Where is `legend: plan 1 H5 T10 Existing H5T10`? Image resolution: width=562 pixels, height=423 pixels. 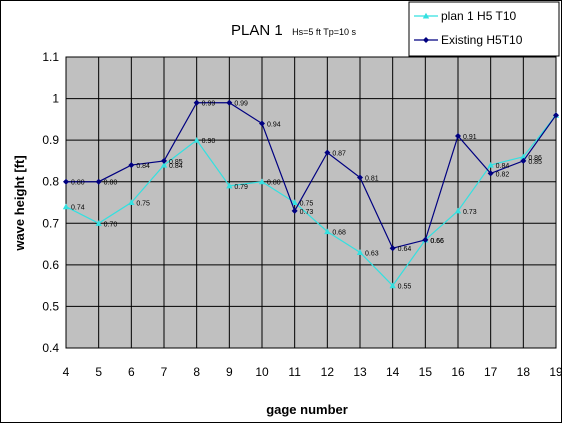
legend: plan 1 H5 T10 Existing H5T10 is located at coordinates (484, 29).